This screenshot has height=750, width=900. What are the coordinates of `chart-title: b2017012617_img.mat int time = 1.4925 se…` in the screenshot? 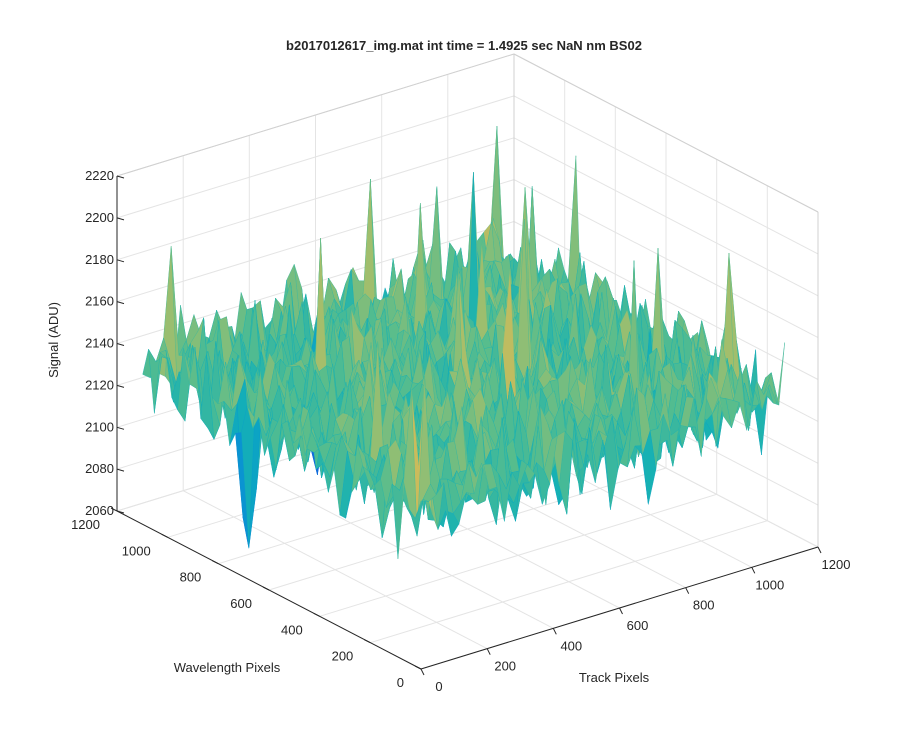 It's located at (464, 45).